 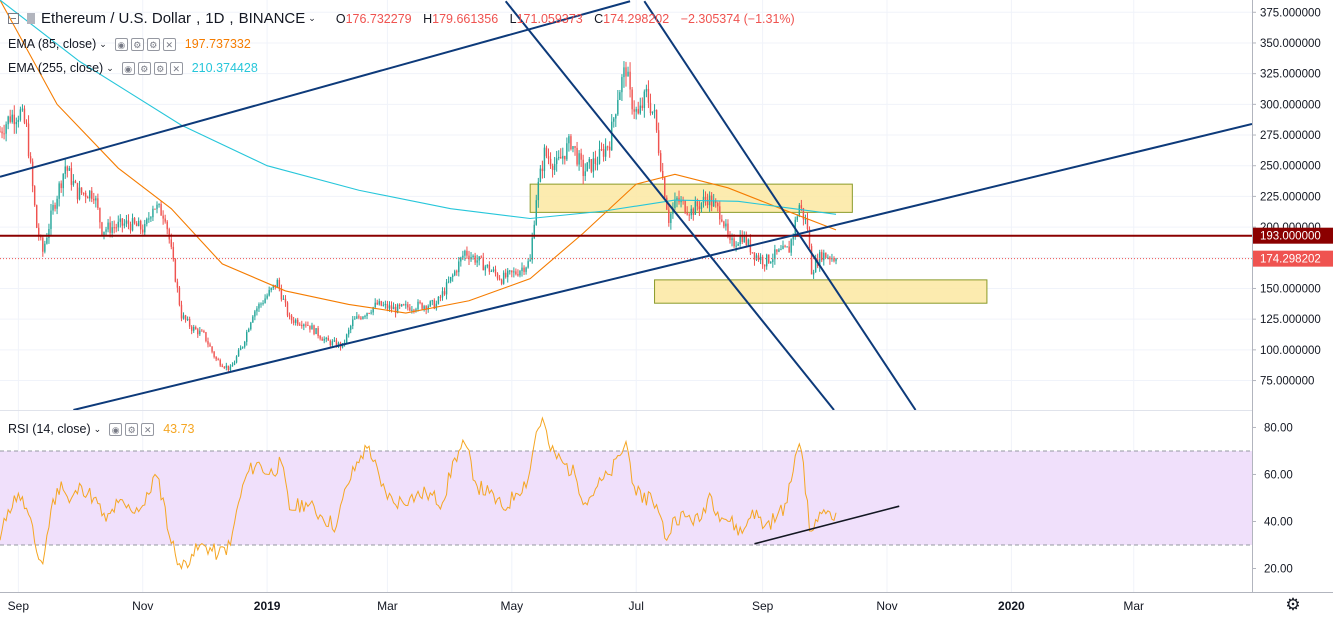 What do you see at coordinates (116, 18) in the screenshot?
I see `symbol-title: Ethereum / U.S. Dollar` at bounding box center [116, 18].